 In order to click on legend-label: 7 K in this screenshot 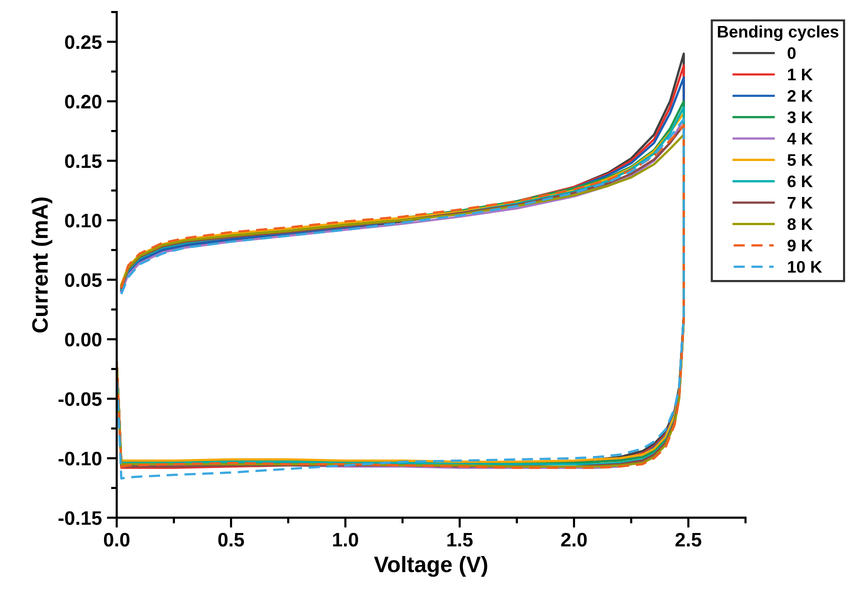, I will do `click(800, 202)`.